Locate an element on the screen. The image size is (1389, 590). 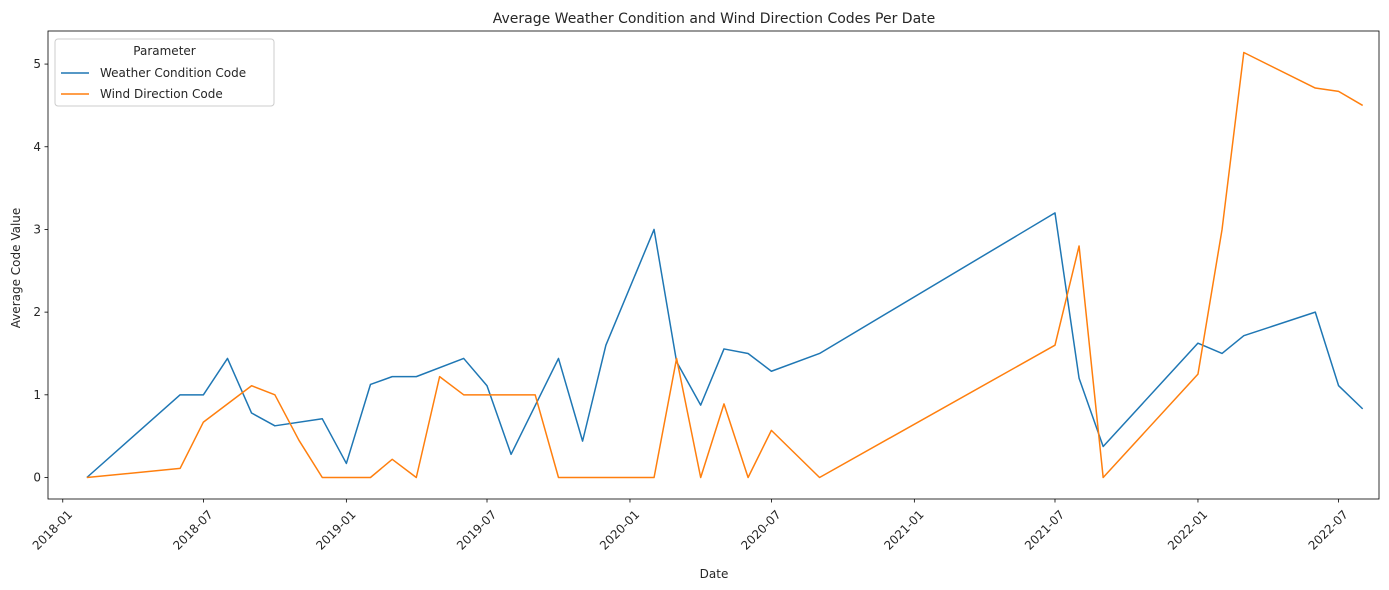
x-tick-label: 2019-01 is located at coordinates (335, 529).